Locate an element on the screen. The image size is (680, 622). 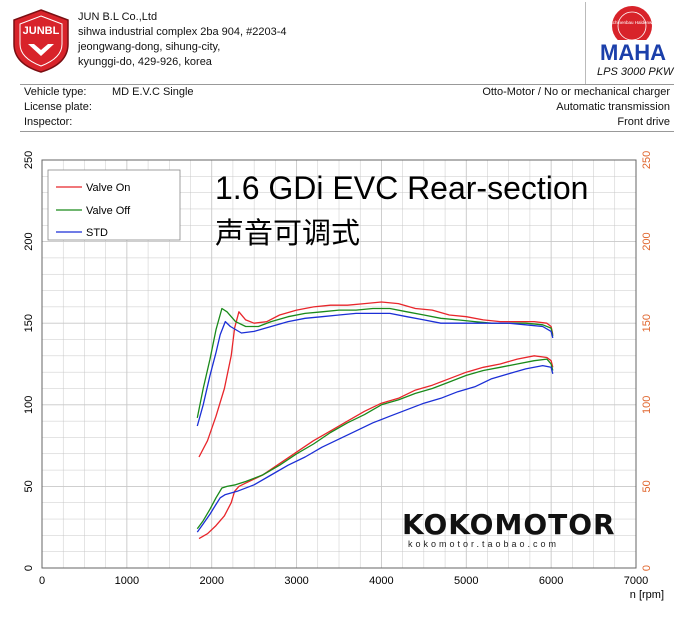
header-divider is located at coordinates (347, 84).